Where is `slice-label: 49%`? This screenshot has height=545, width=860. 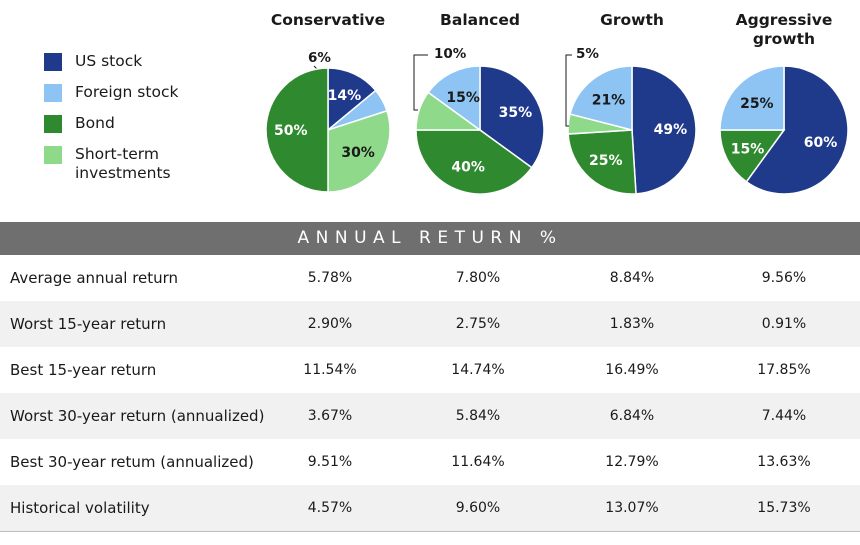
slice-label: 49% is located at coordinates (671, 130).